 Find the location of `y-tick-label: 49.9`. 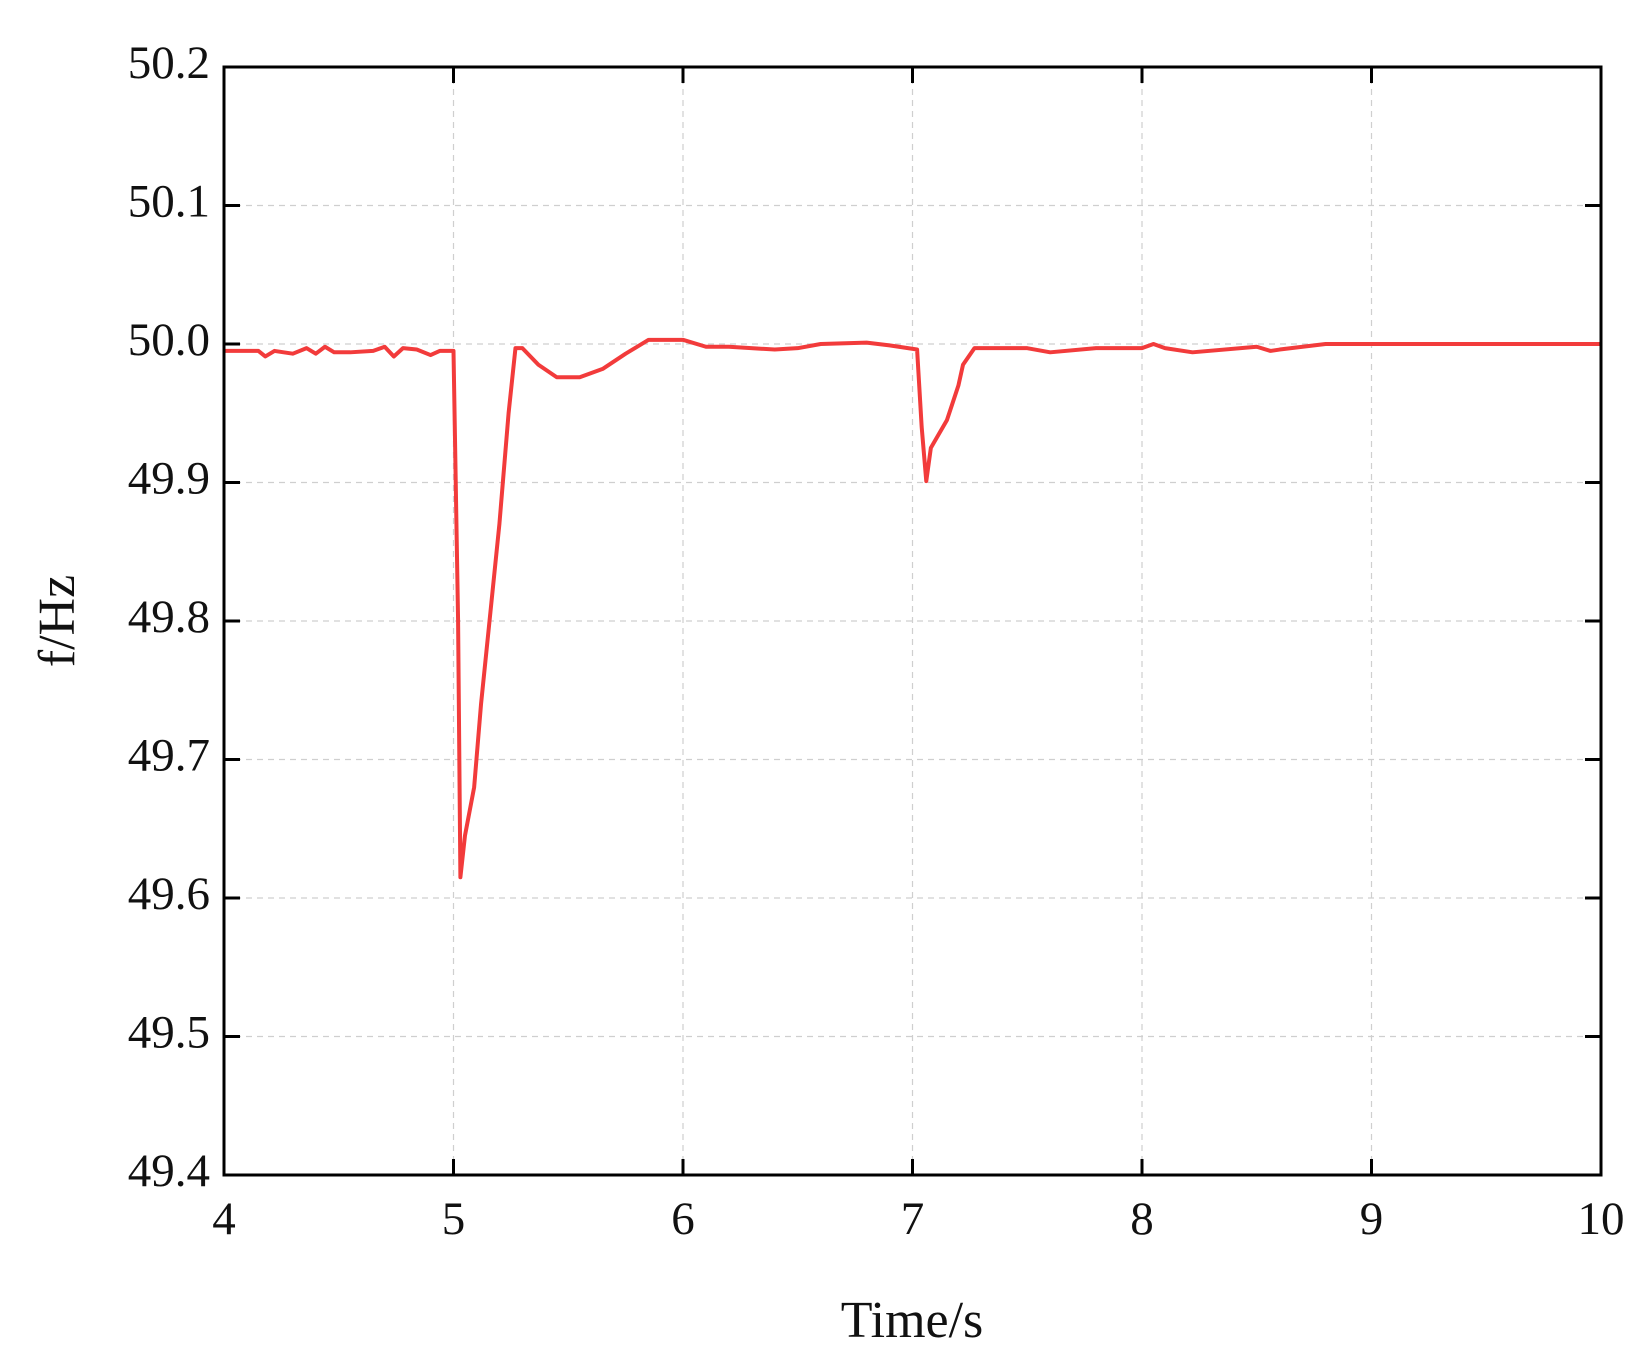

y-tick-label: 49.9 is located at coordinates (169, 478).